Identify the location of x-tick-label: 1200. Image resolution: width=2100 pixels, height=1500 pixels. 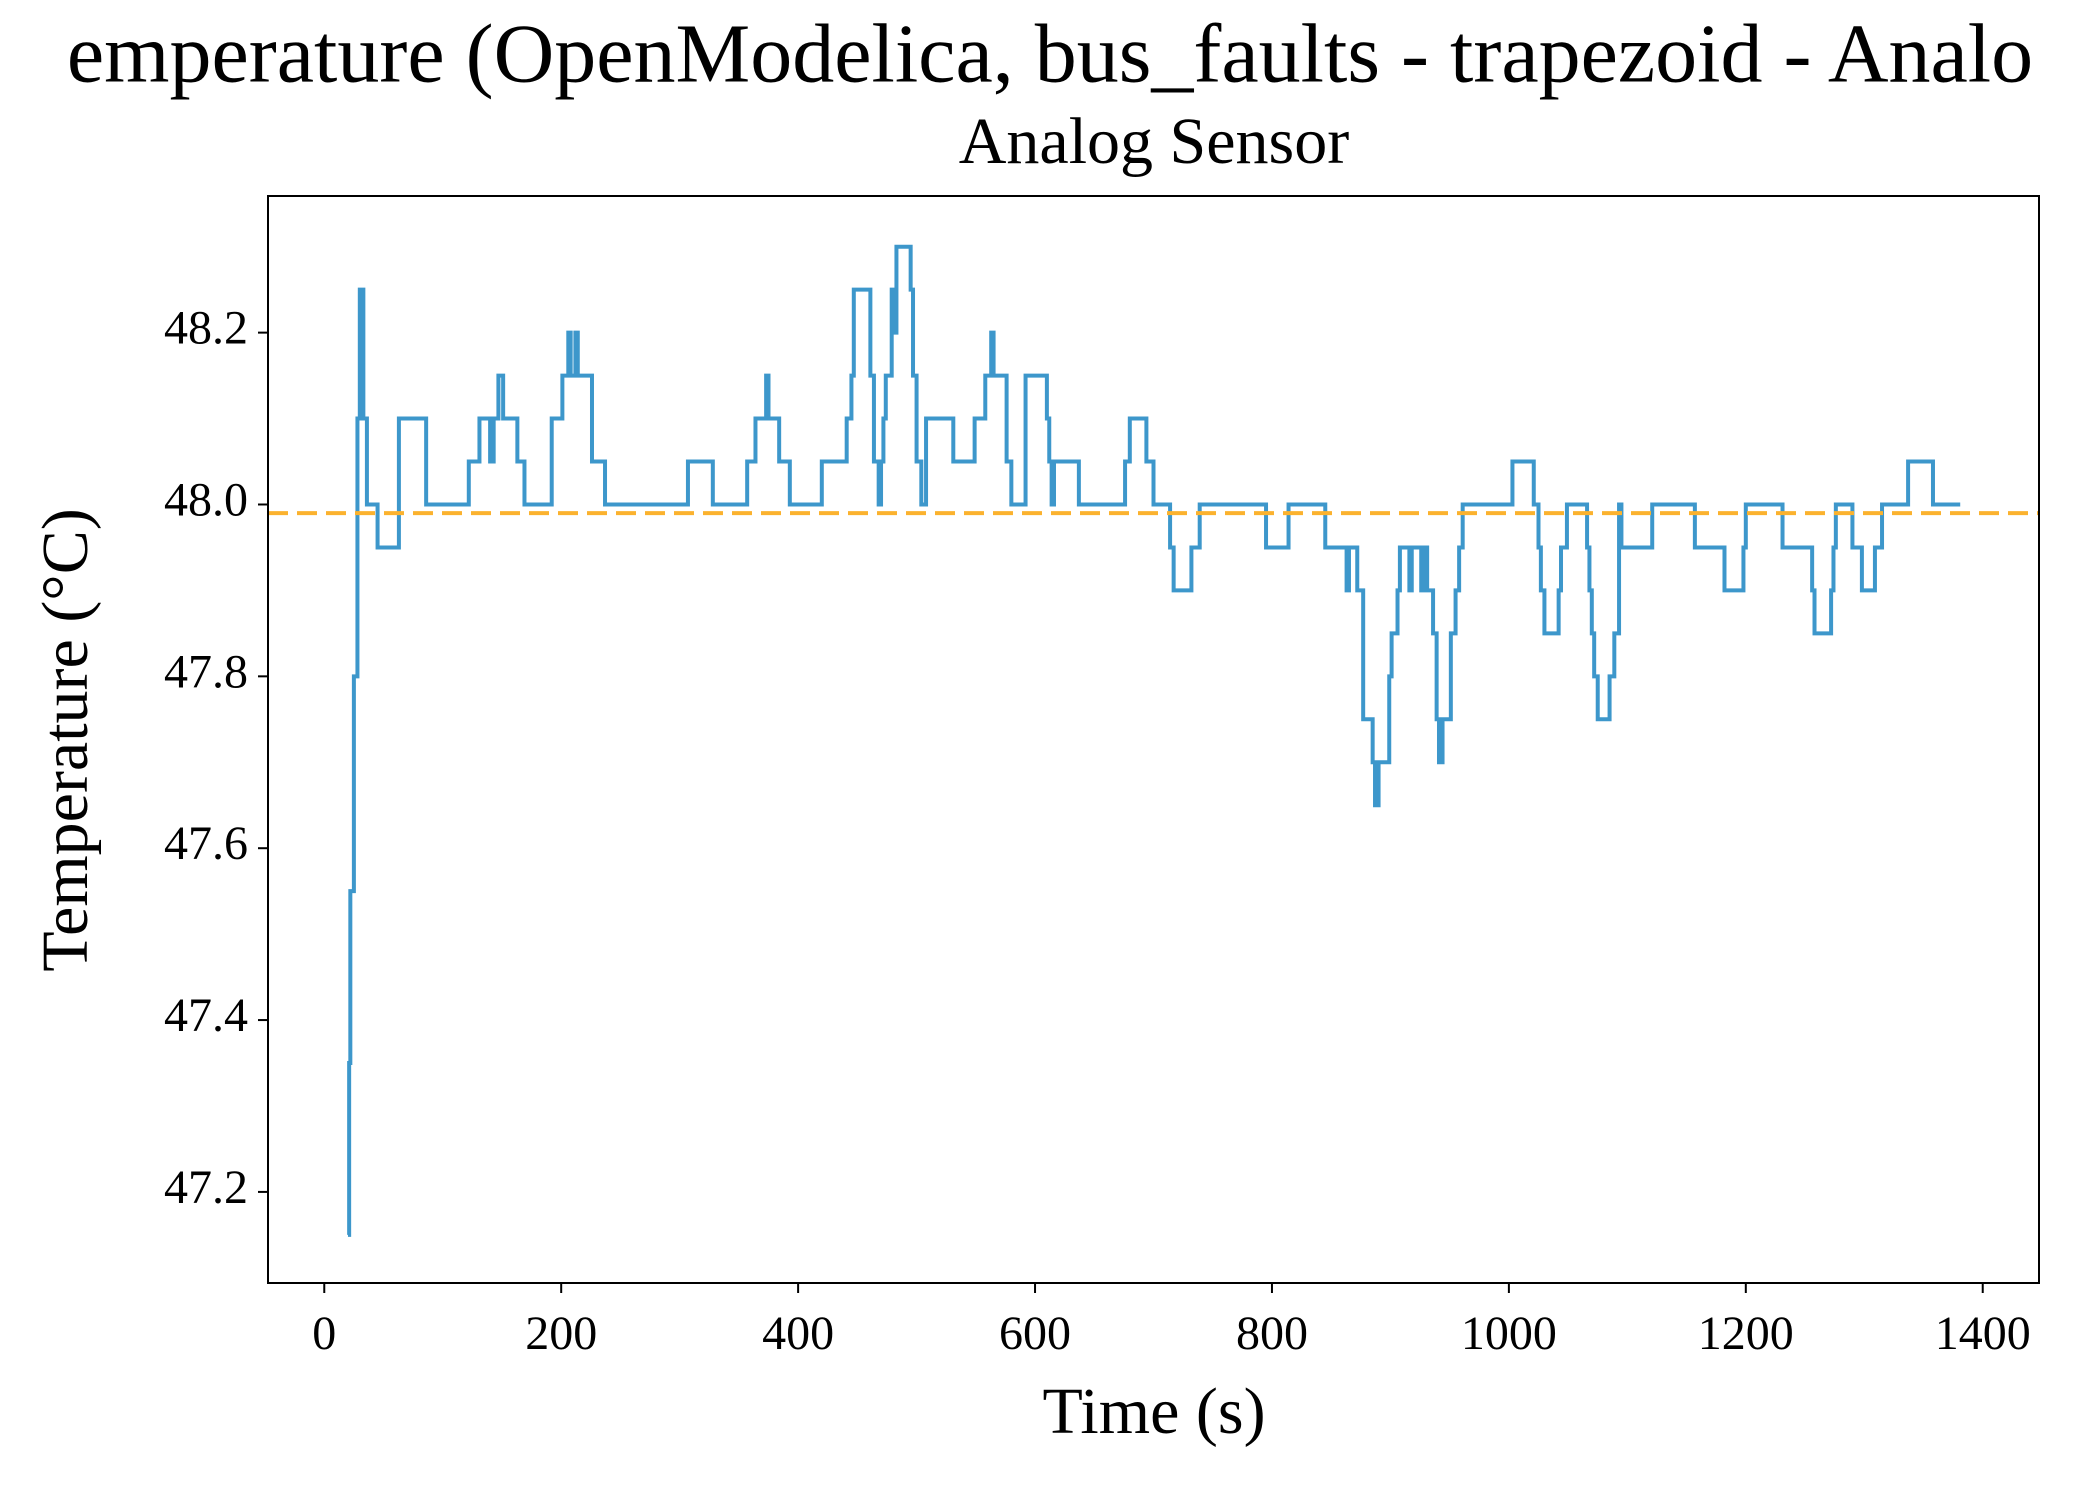
(1746, 1333).